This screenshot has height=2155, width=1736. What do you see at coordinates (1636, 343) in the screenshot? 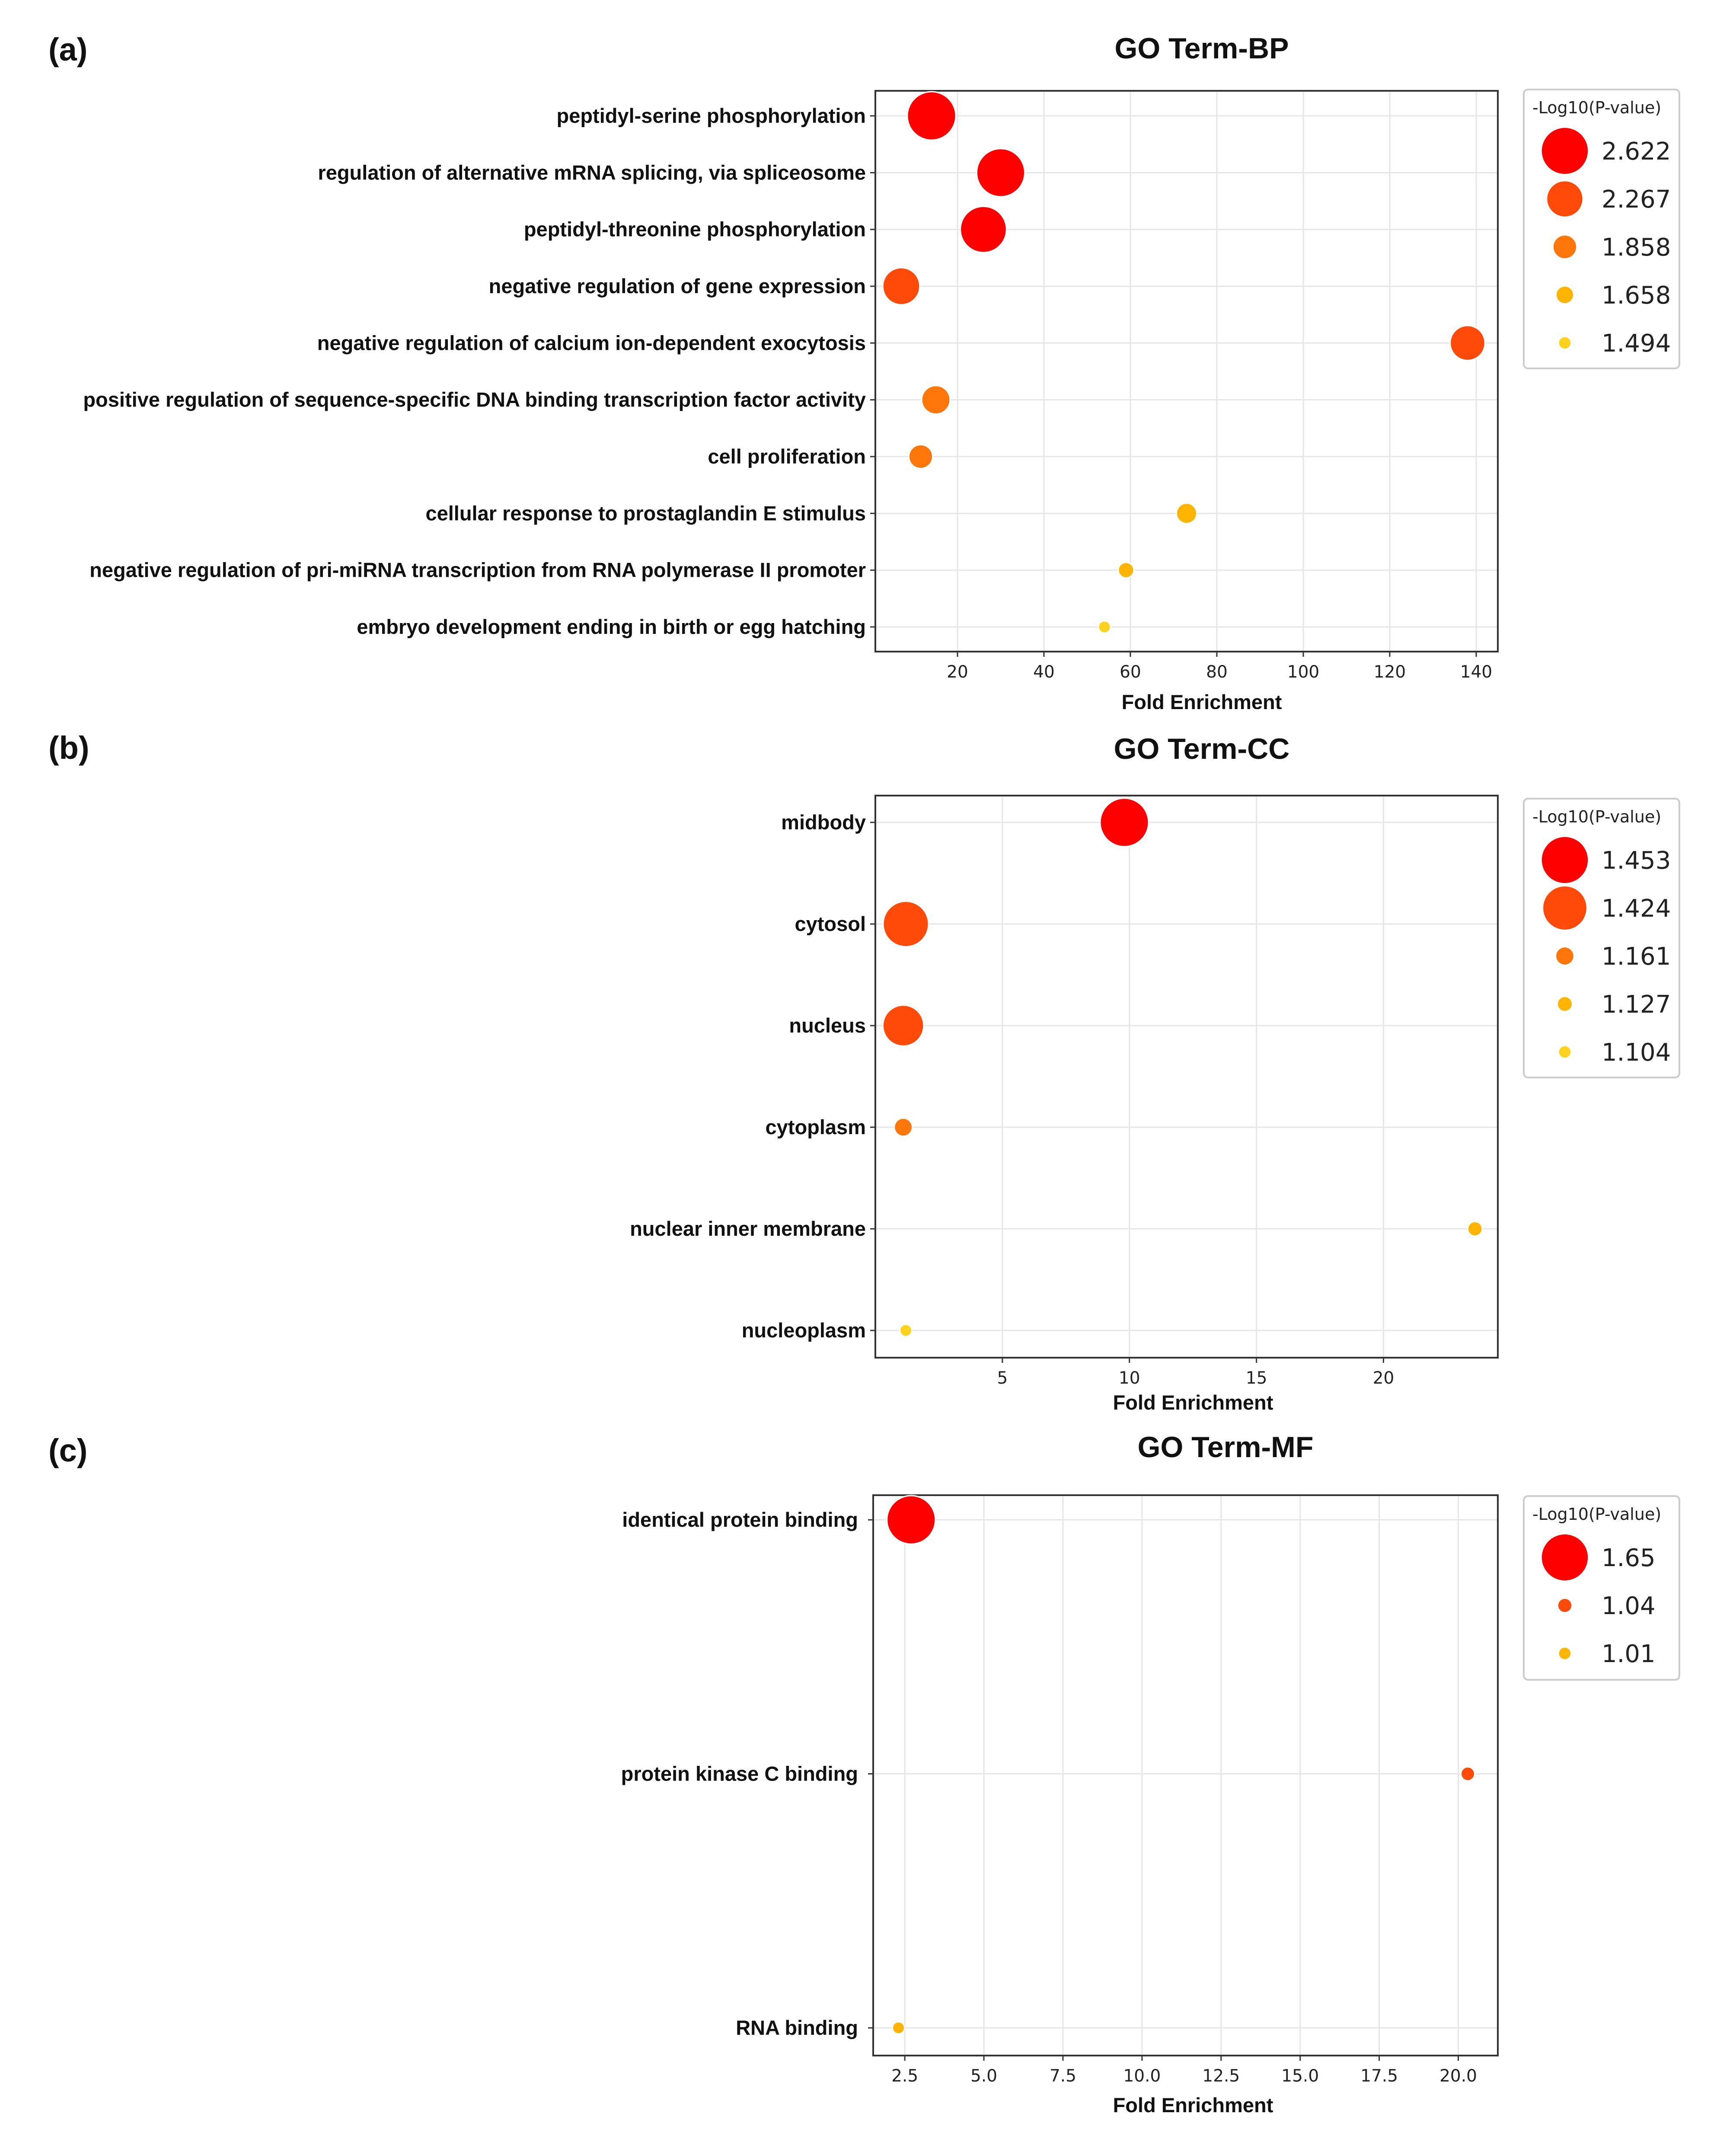
I see `legend-value: 1.494` at bounding box center [1636, 343].